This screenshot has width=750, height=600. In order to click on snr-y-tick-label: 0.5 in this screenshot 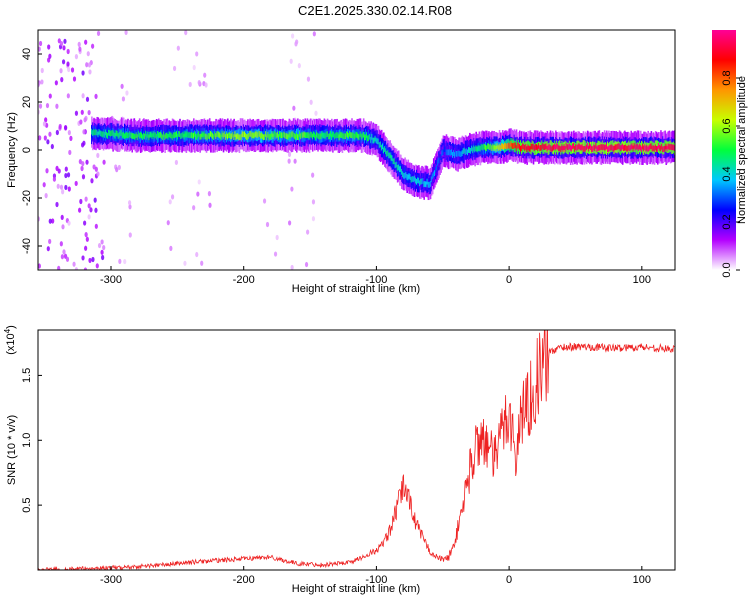, I will do `click(27, 504)`.